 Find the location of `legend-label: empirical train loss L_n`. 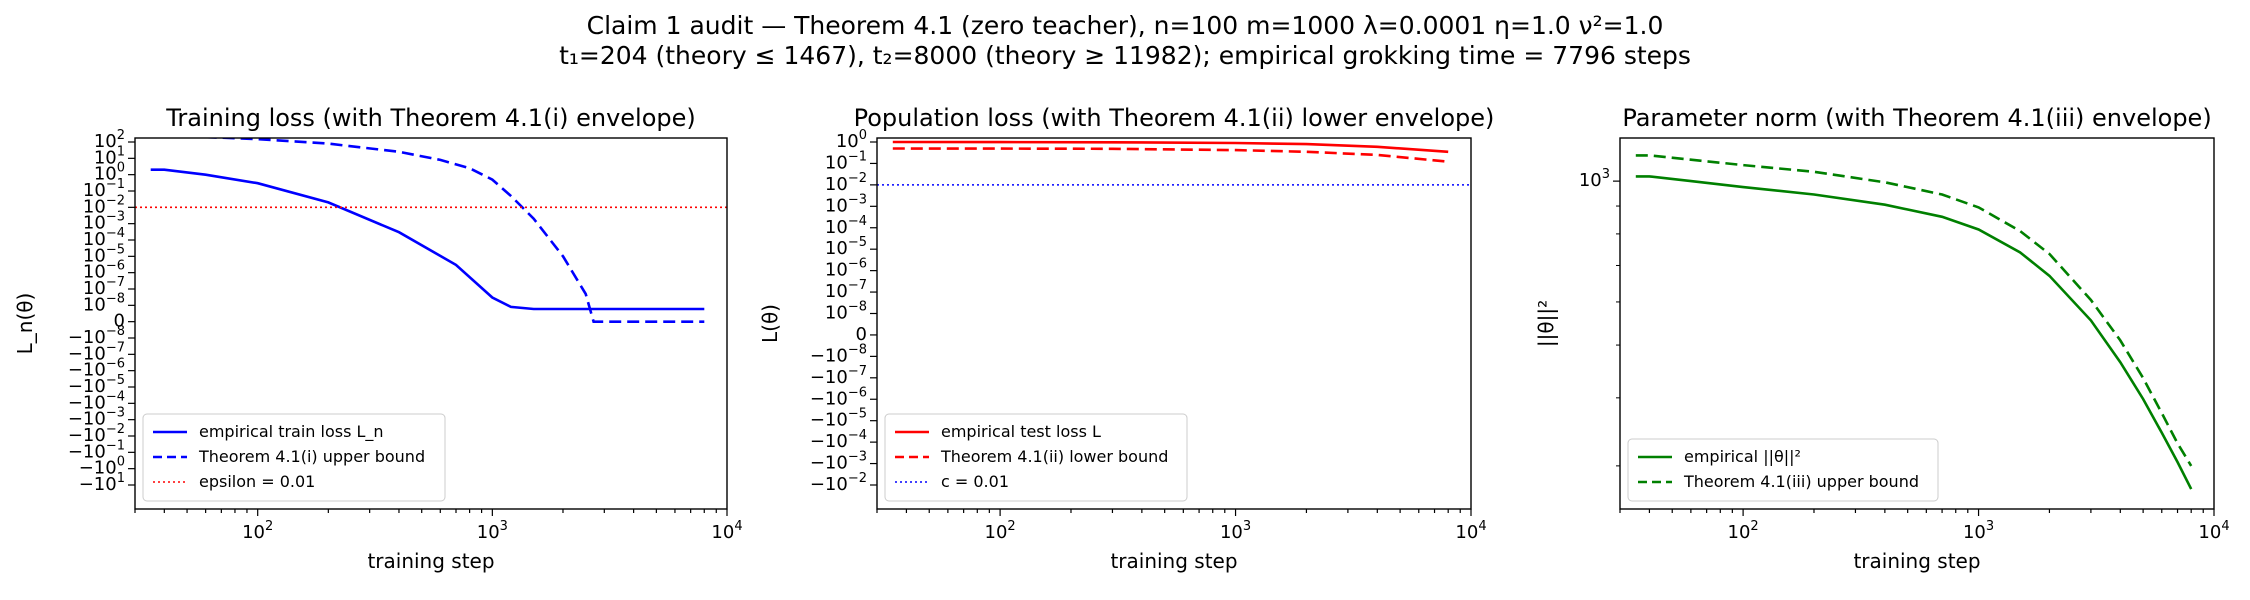

legend-label: empirical train loss L_n is located at coordinates (291, 432).